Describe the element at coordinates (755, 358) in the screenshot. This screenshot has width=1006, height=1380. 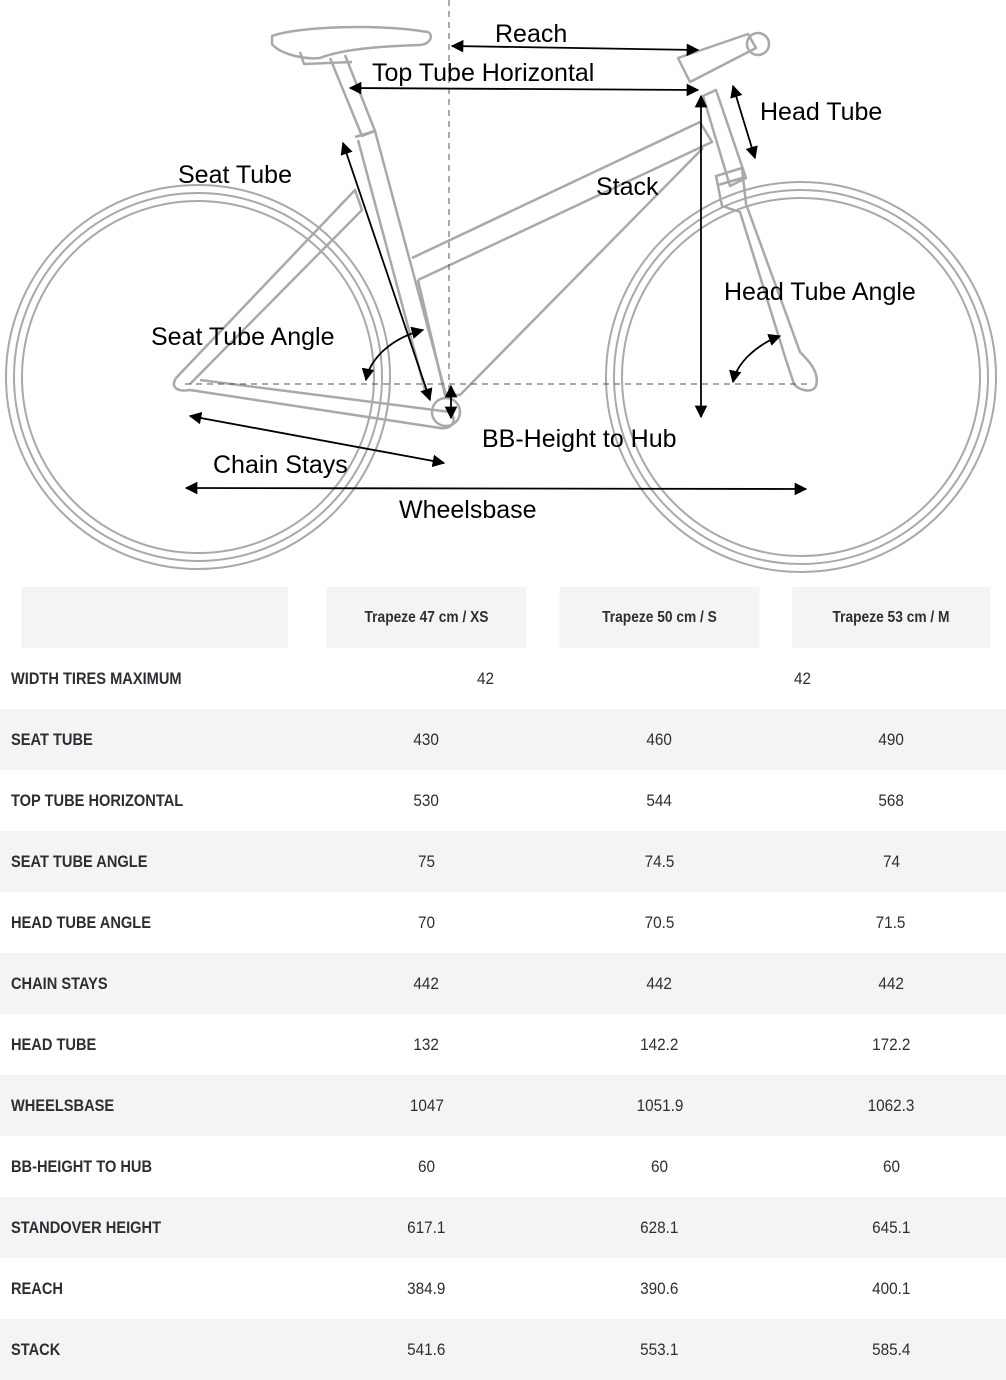
I see `head-tube-angle-arrow` at that location.